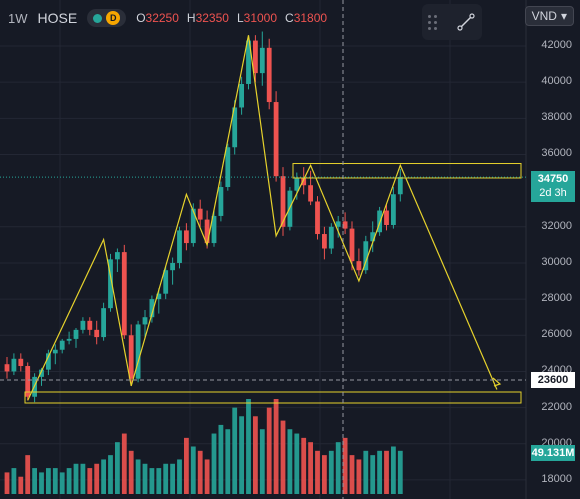 This screenshot has height=499, width=580. What do you see at coordinates (556, 478) in the screenshot?
I see `price-tick-label: 18000` at bounding box center [556, 478].